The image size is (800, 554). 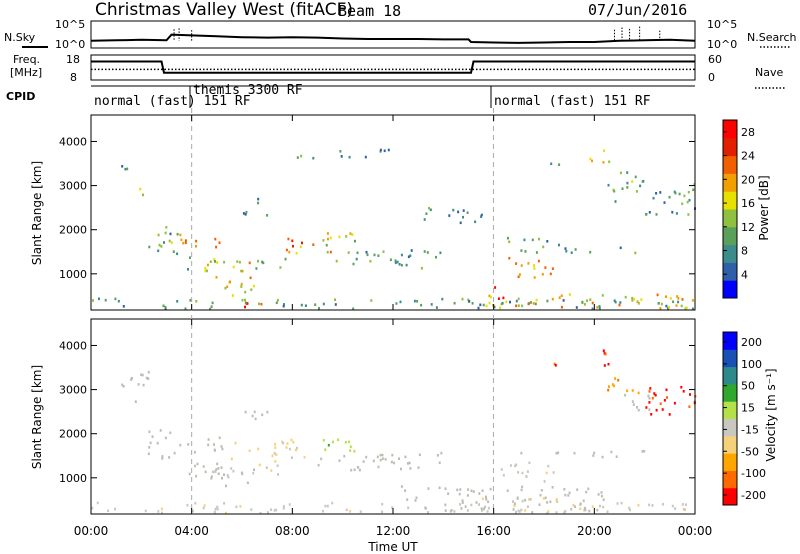 What do you see at coordinates (711, 77) in the screenshot?
I see `nave-tick-bottom: 0` at bounding box center [711, 77].